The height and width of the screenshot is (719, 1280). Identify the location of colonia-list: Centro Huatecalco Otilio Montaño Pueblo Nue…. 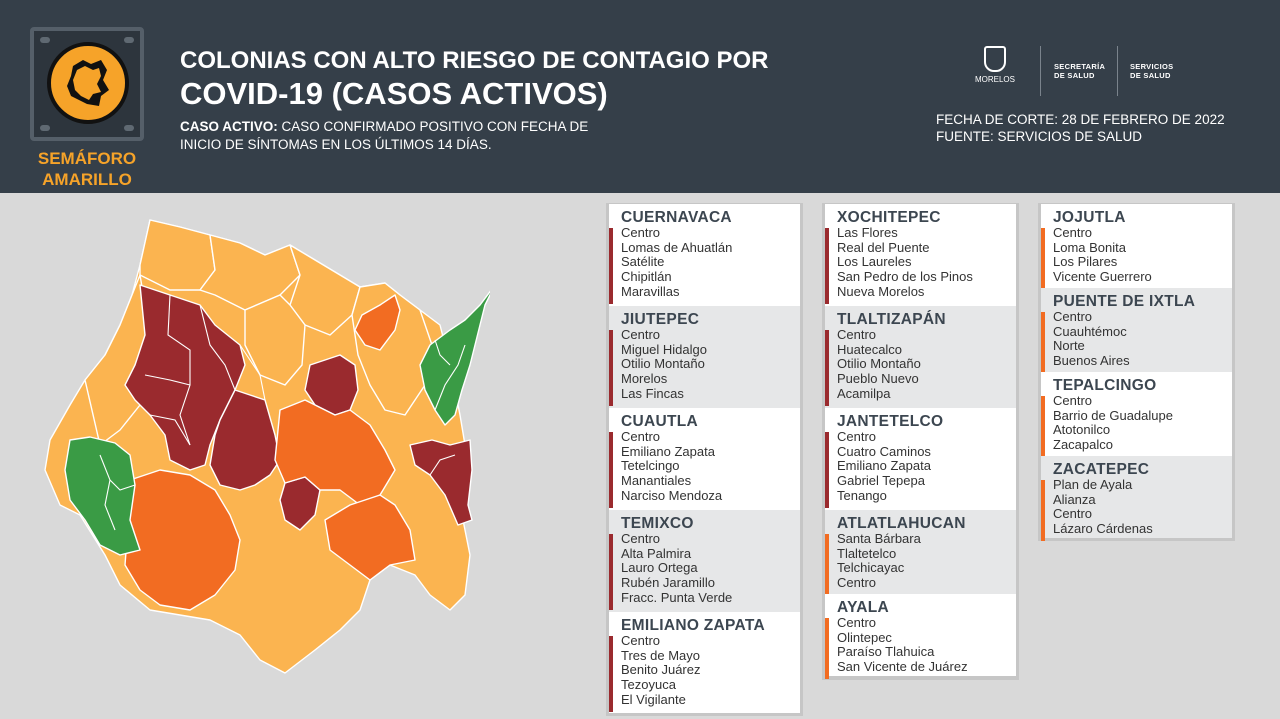
(879, 364).